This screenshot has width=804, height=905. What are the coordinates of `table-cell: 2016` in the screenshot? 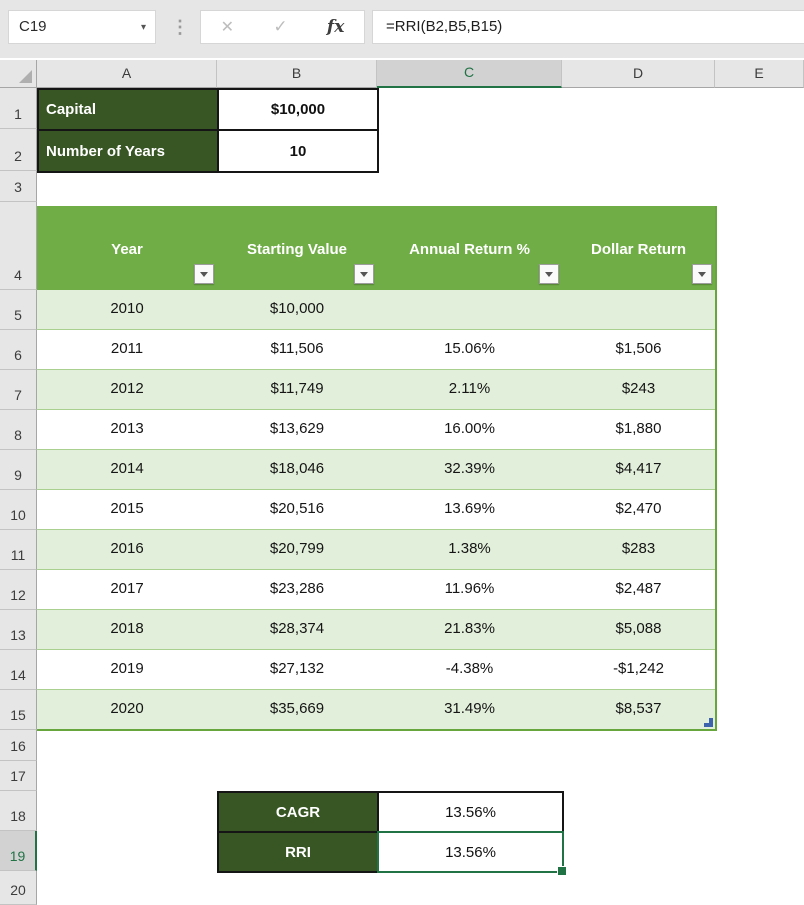 It's located at (127, 548).